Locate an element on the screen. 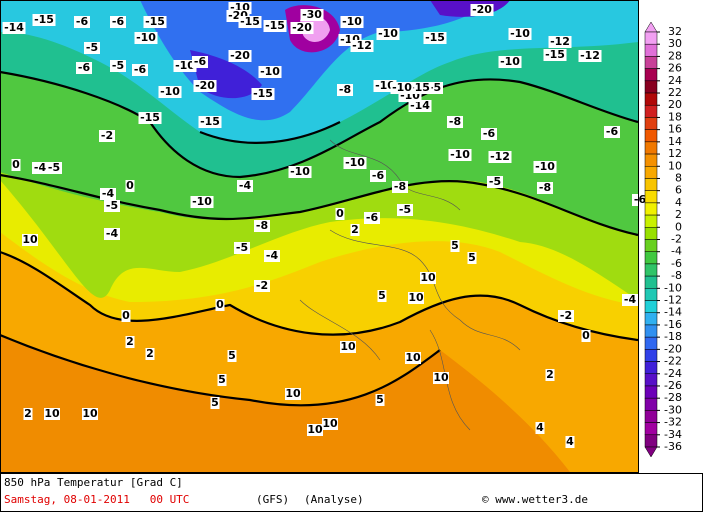 This screenshot has width=704, height=513. colorbar-tick-label: 6 is located at coordinates (678, 190).